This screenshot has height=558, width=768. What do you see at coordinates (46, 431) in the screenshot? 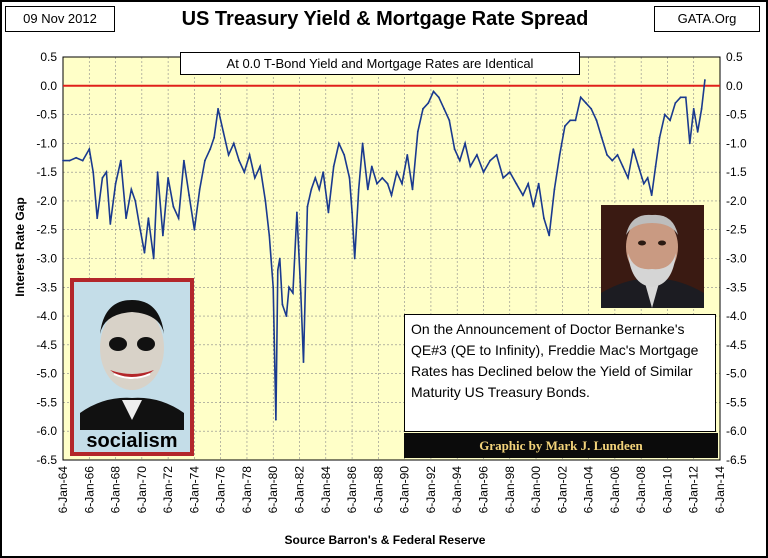
I see `y-tick-label: -6.0` at bounding box center [46, 431].